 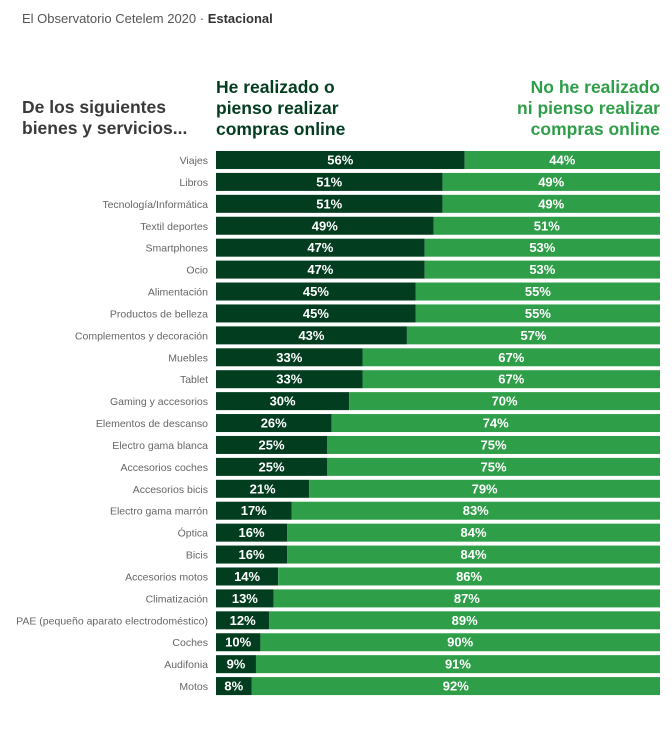 What do you see at coordinates (236, 664) in the screenshot?
I see `data-label-yes: 9%` at bounding box center [236, 664].